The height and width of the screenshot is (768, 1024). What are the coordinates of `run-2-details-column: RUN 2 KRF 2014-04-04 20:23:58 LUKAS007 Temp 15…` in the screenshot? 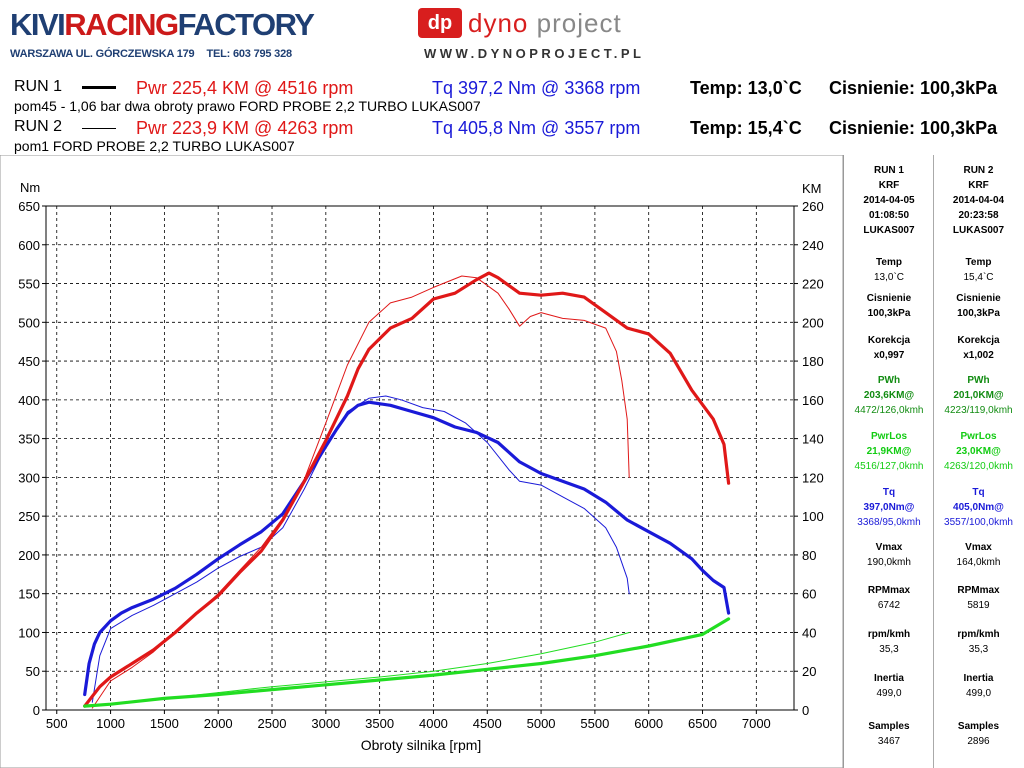 It's located at (978, 461).